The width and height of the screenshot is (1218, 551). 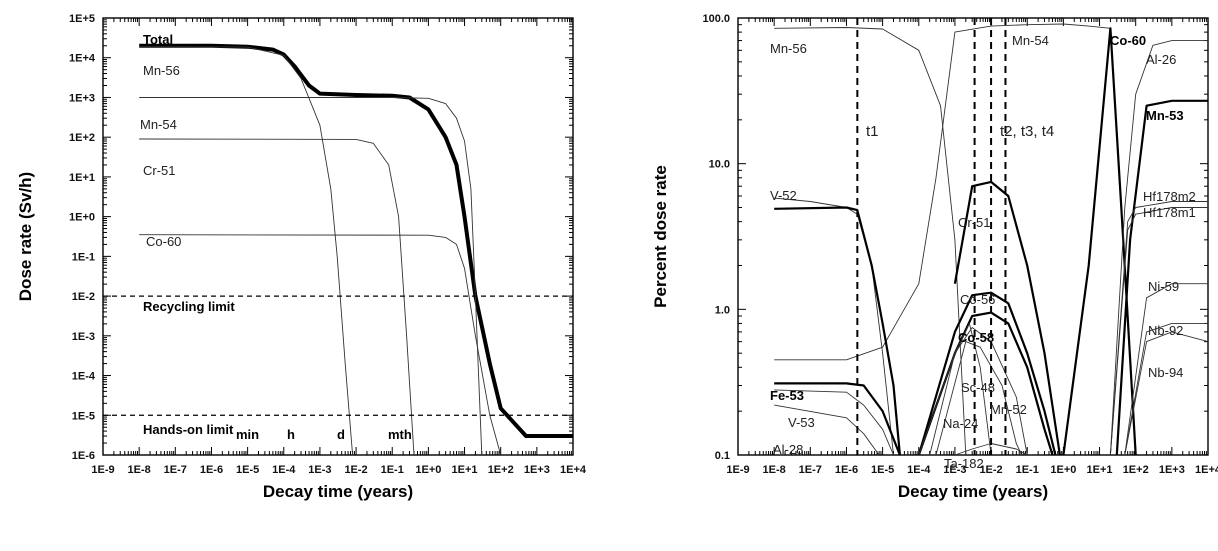 What do you see at coordinates (719, 165) in the screenshot?
I see `y-tick-label: 10.0` at bounding box center [719, 165].